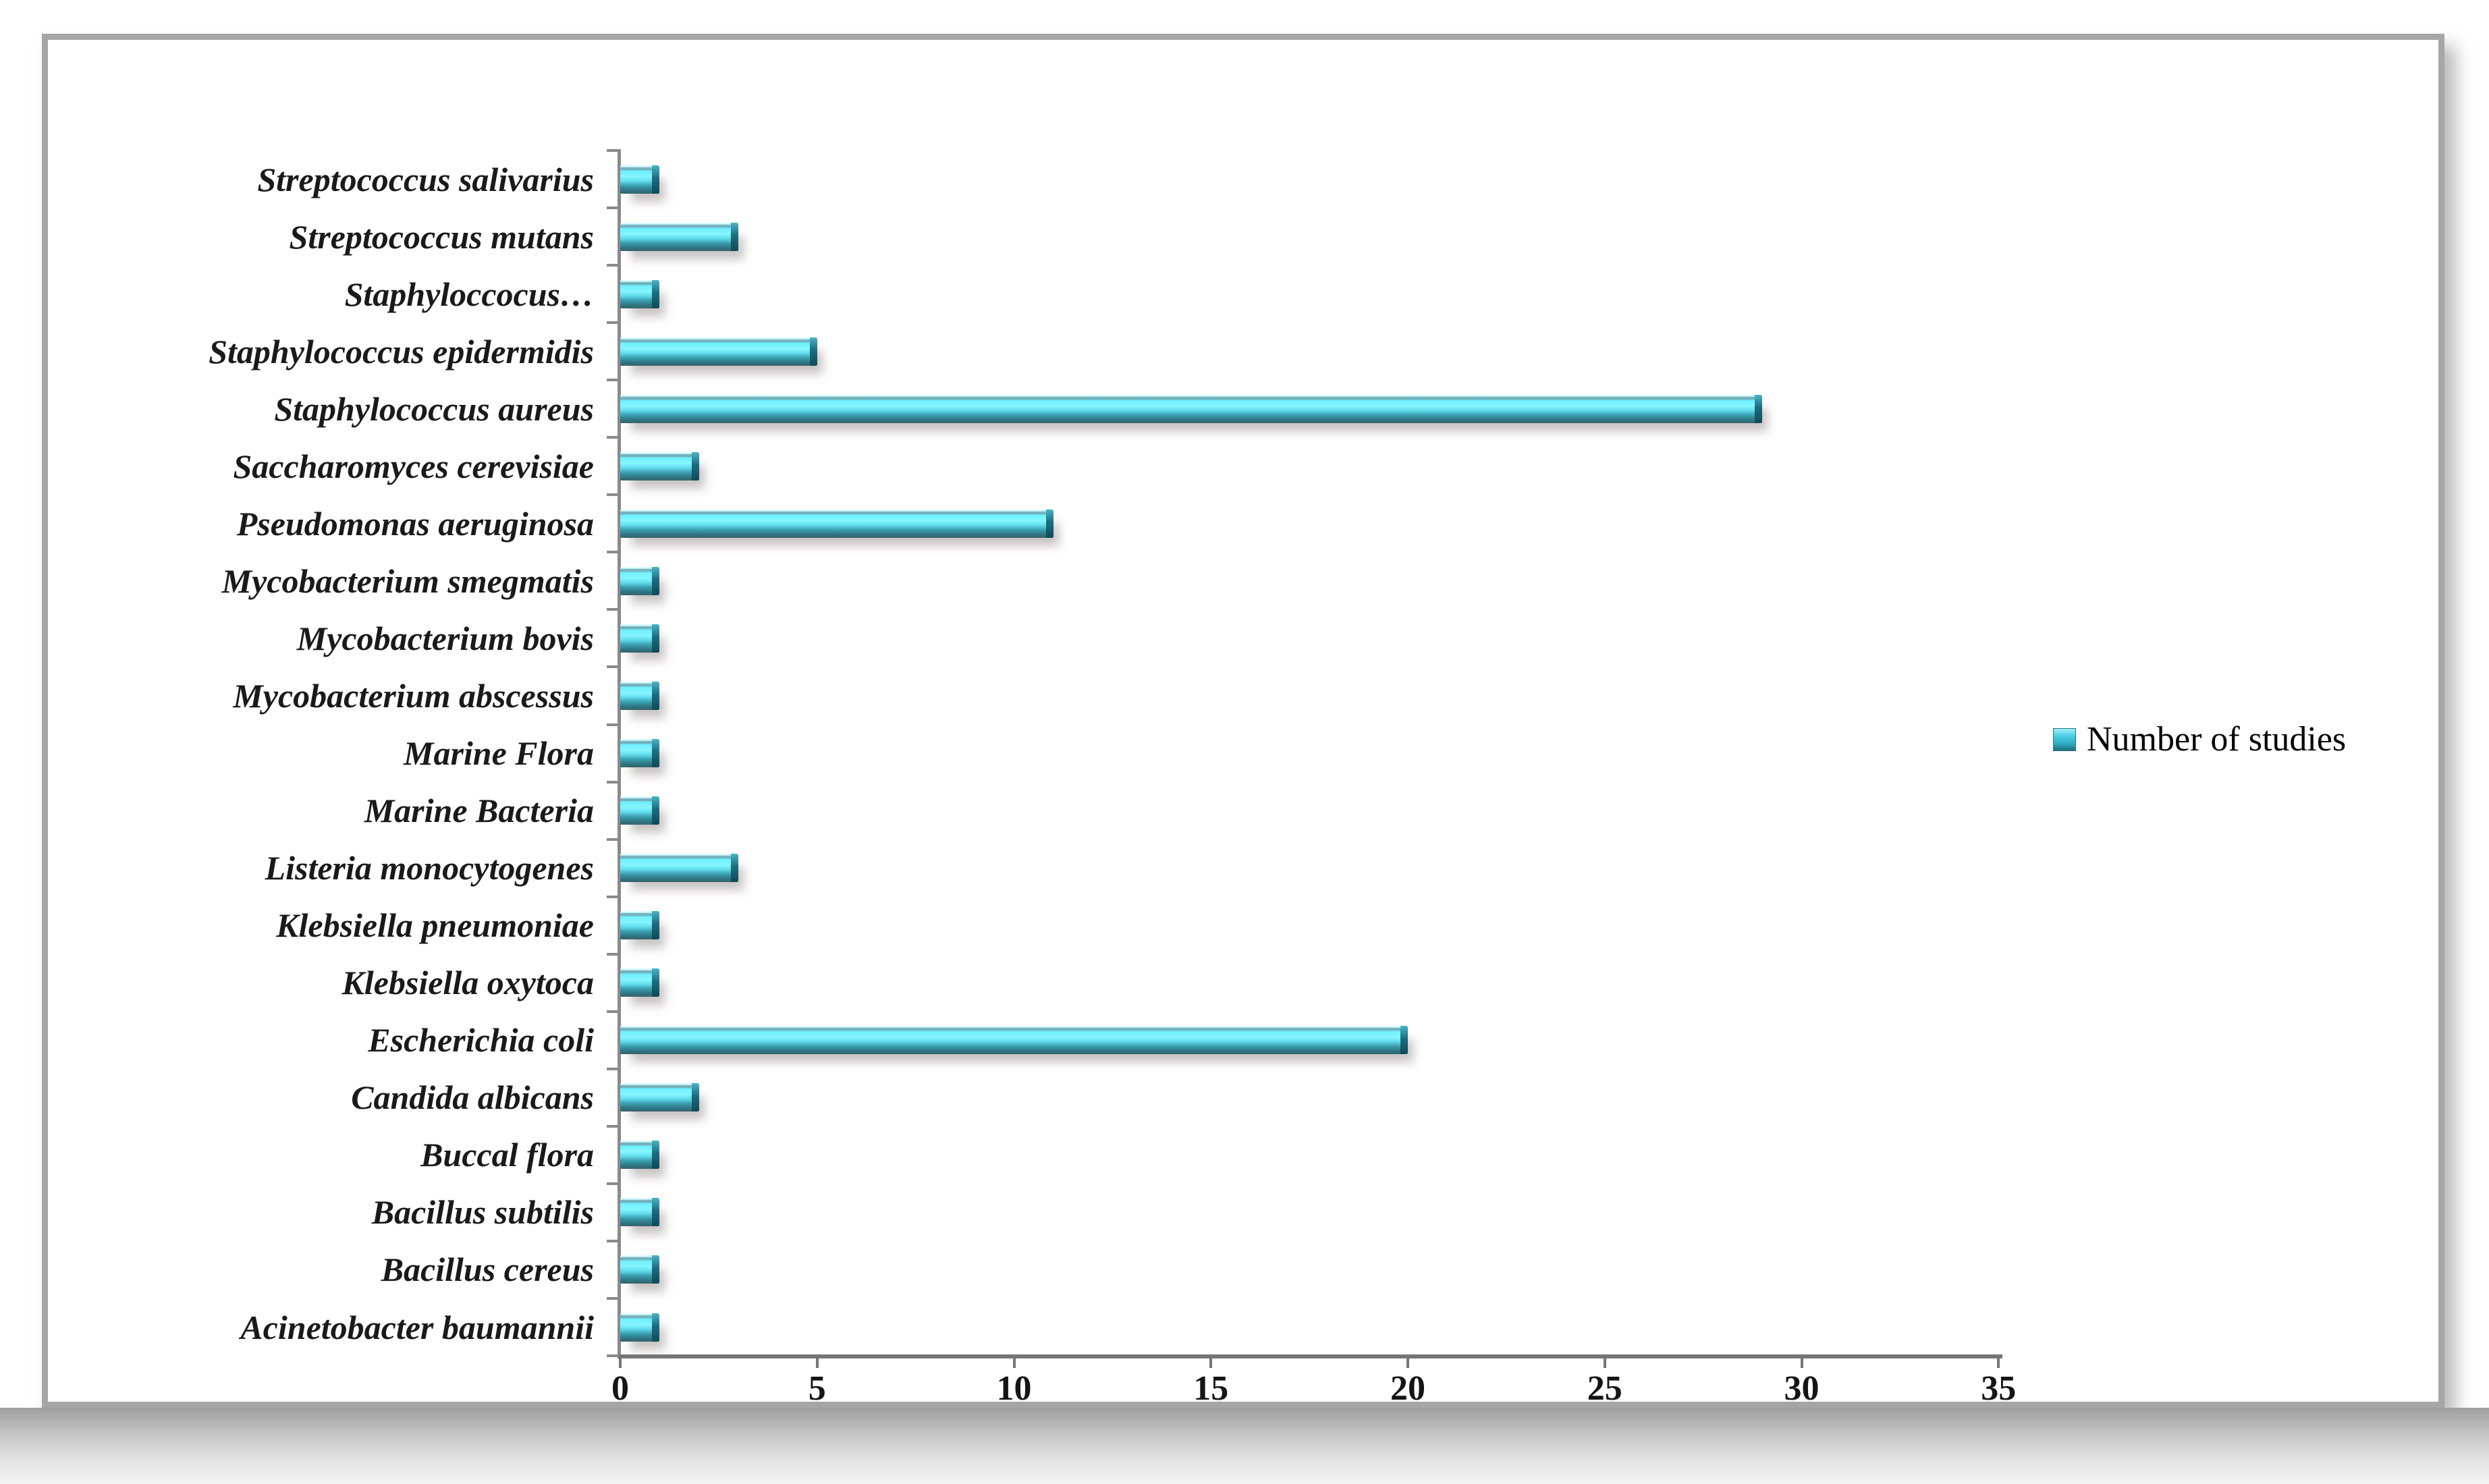 Image resolution: width=2489 pixels, height=1484 pixels. I want to click on category-label: Mycobacterium bovis, so click(445, 638).